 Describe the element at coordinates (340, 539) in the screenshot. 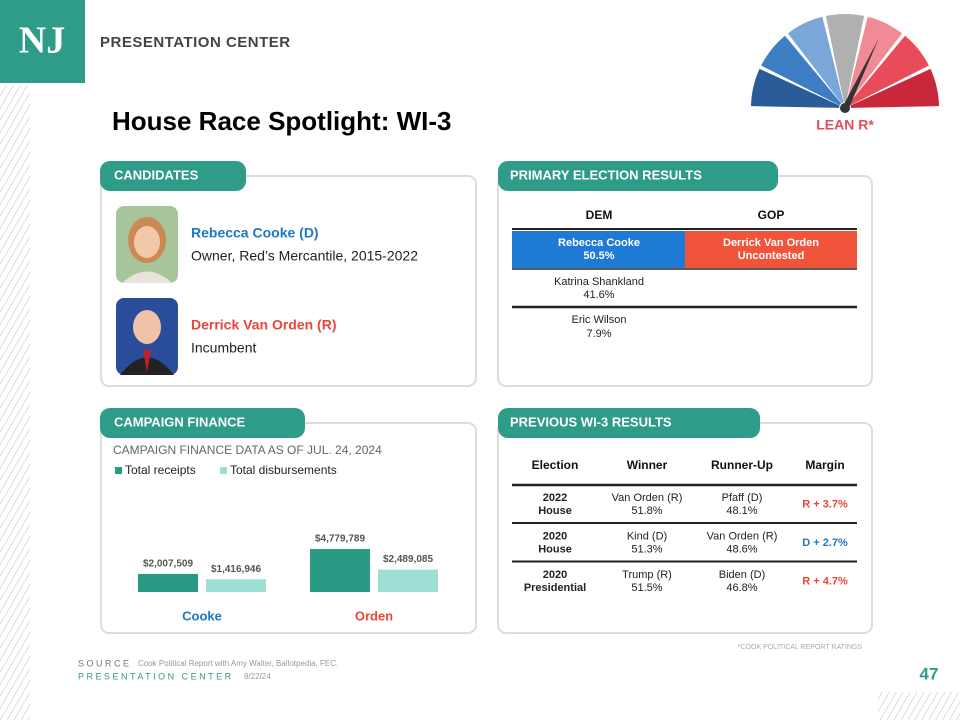

I see `data-label: $4,779,789` at that location.